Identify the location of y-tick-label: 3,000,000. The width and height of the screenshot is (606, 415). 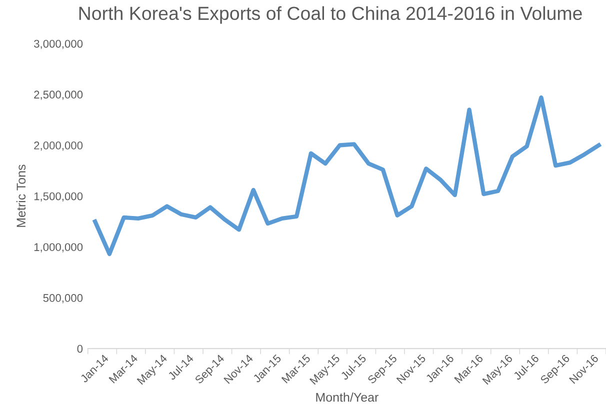
(58, 45).